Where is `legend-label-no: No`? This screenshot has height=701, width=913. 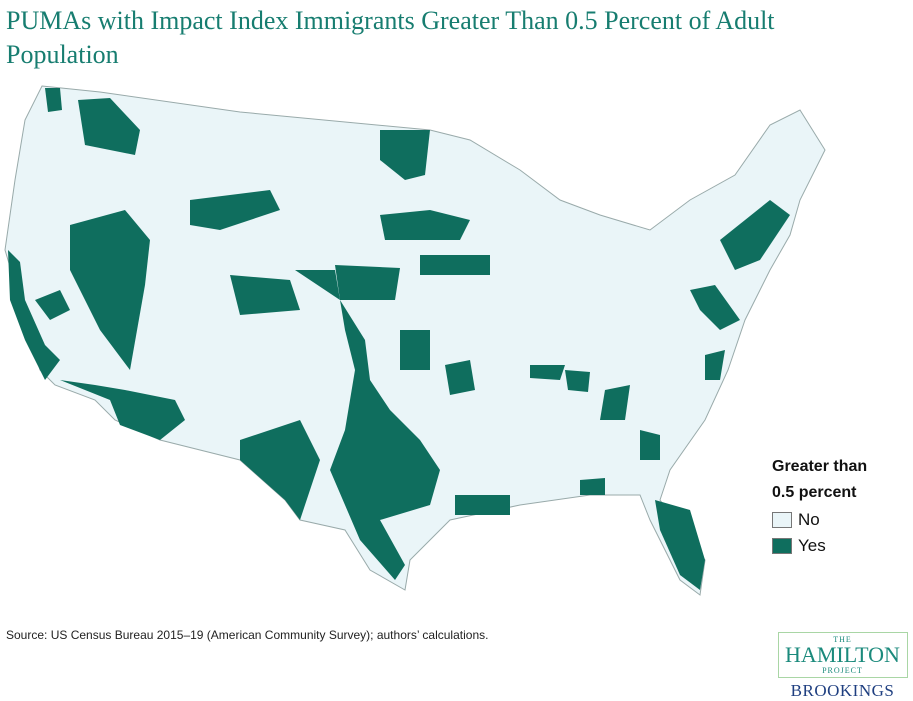
legend-label-no: No is located at coordinates (809, 519).